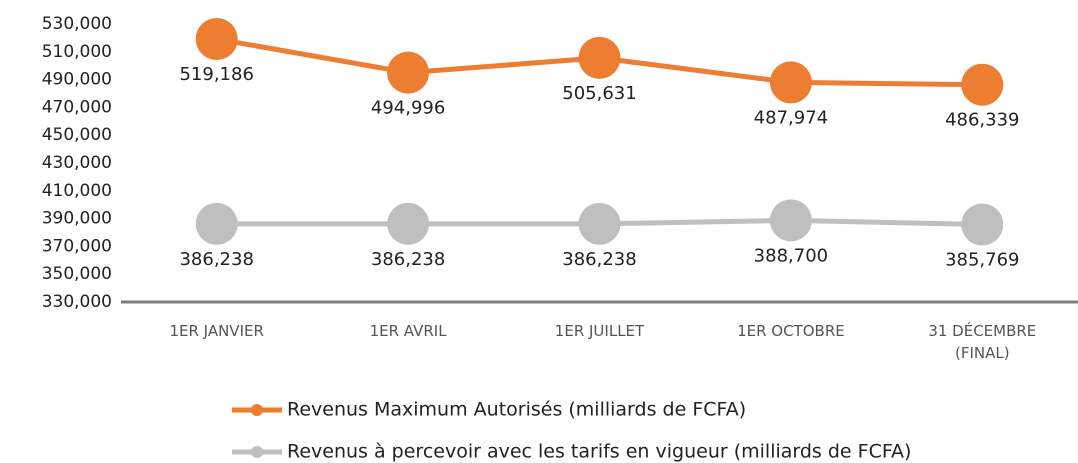  What do you see at coordinates (982, 259) in the screenshot?
I see `data-label: 385,769` at bounding box center [982, 259].